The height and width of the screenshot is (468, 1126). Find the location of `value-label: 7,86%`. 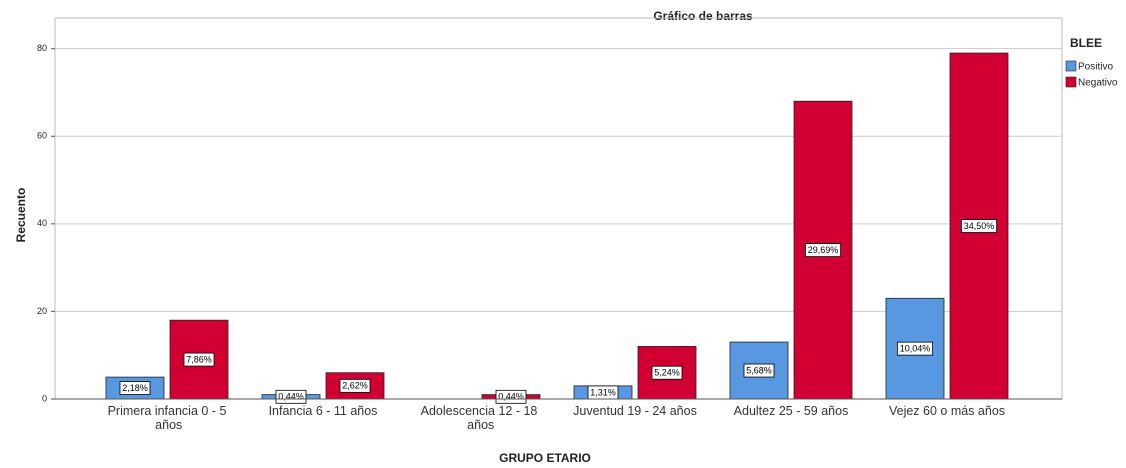

value-label: 7,86% is located at coordinates (199, 359).